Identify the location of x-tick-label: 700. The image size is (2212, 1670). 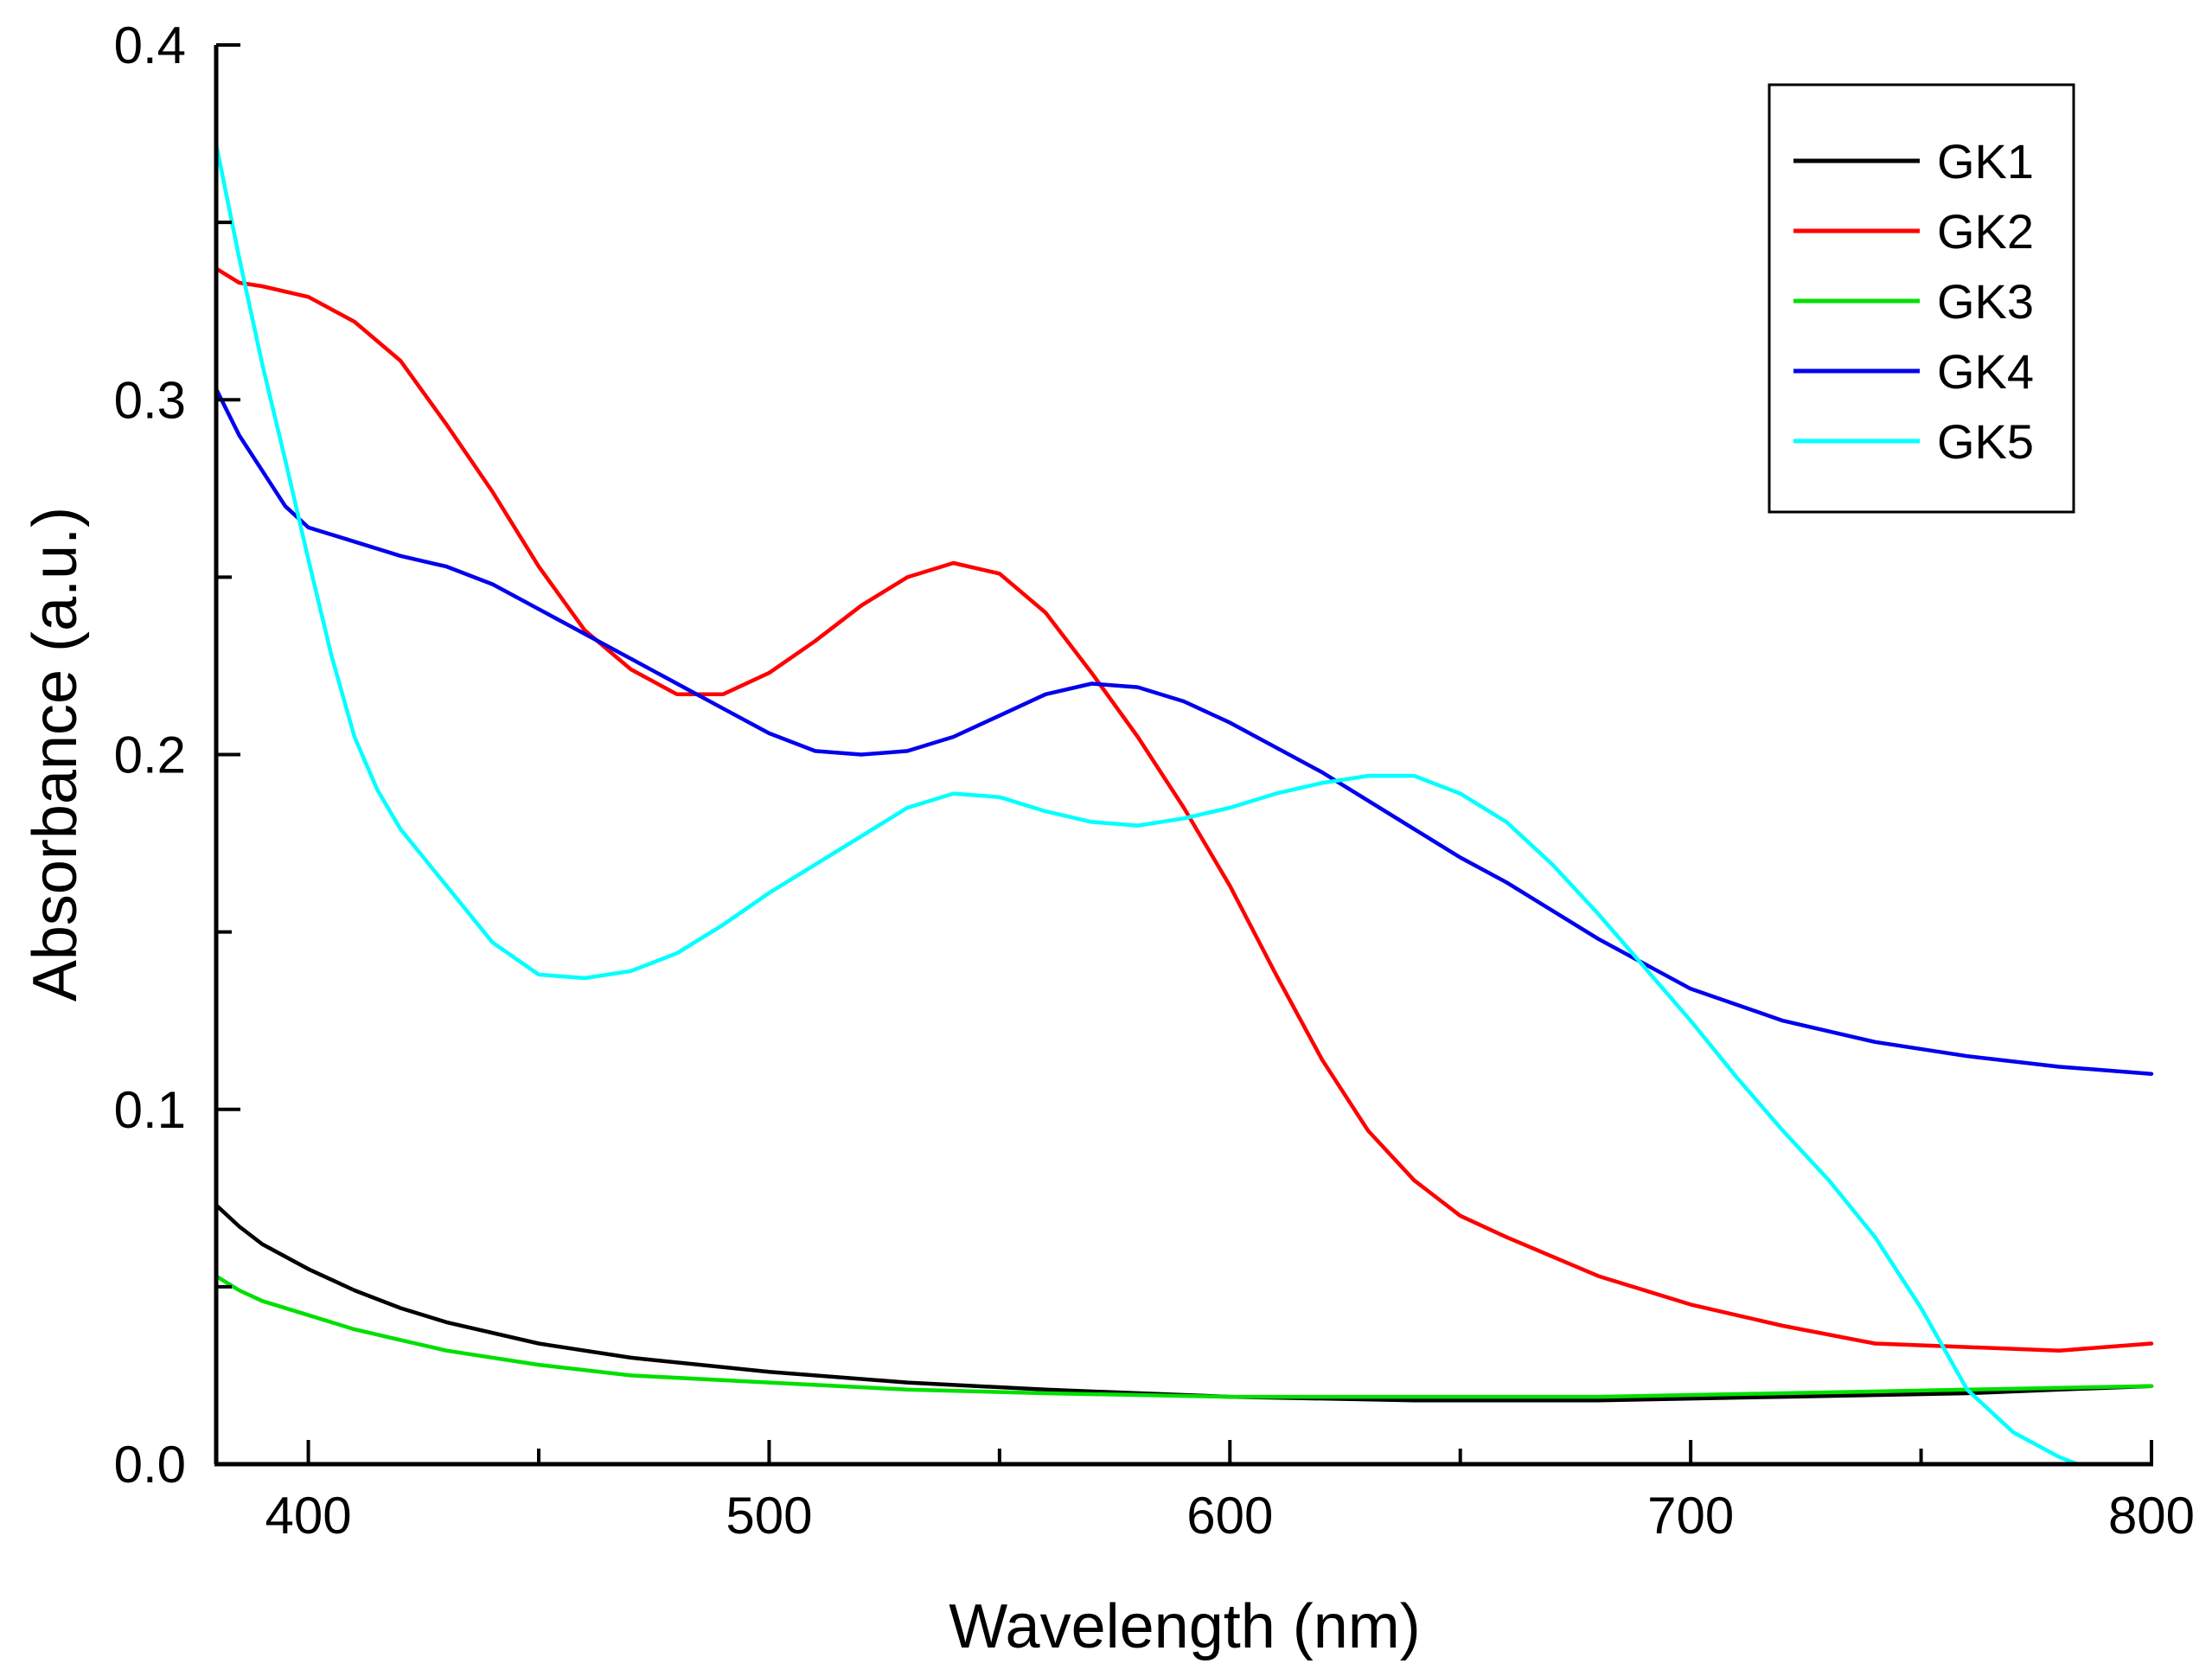
(1690, 1516).